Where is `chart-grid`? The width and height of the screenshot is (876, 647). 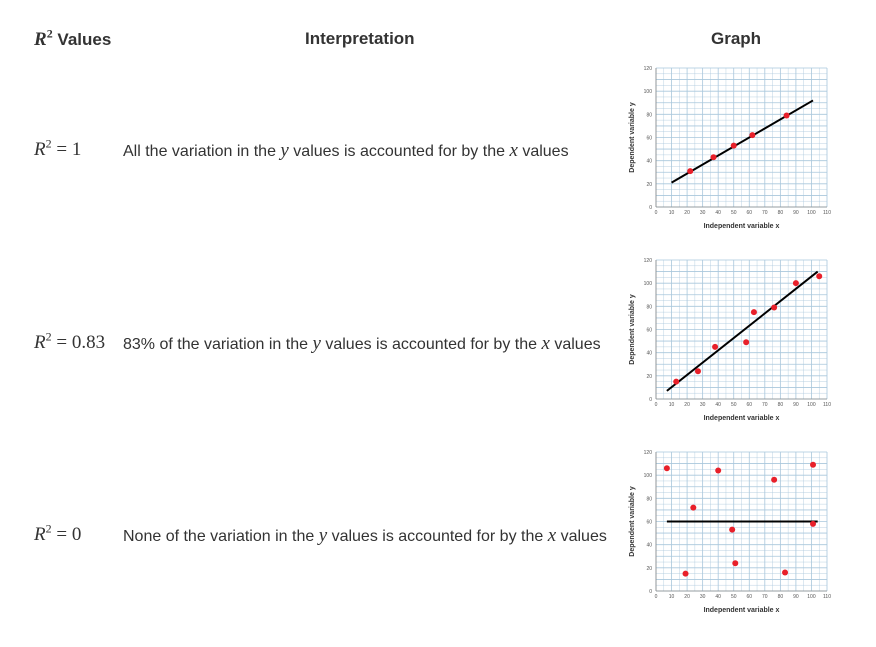 chart-grid is located at coordinates (741, 137).